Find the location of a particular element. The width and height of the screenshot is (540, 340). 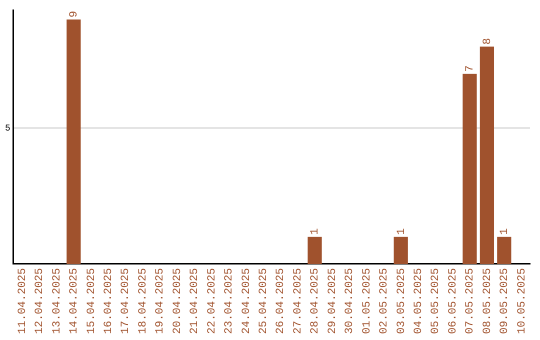

x-tick-label: 05.05.2025 is located at coordinates (436, 301).